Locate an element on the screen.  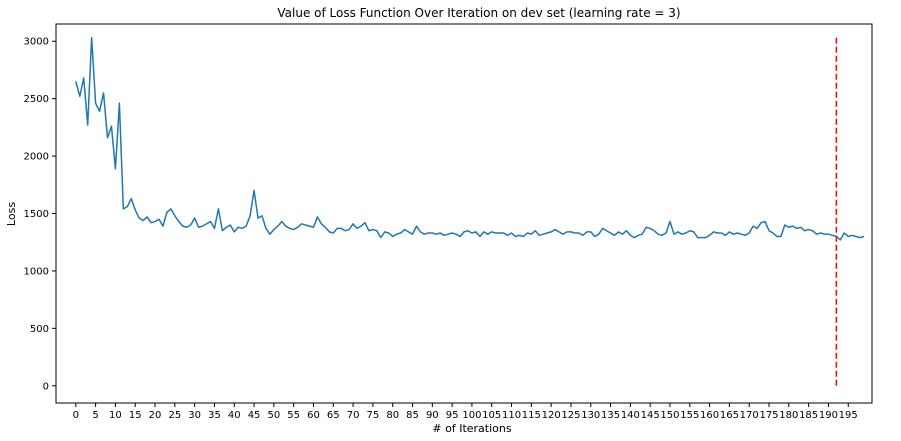
x-tick-label: 155 is located at coordinates (689, 415).